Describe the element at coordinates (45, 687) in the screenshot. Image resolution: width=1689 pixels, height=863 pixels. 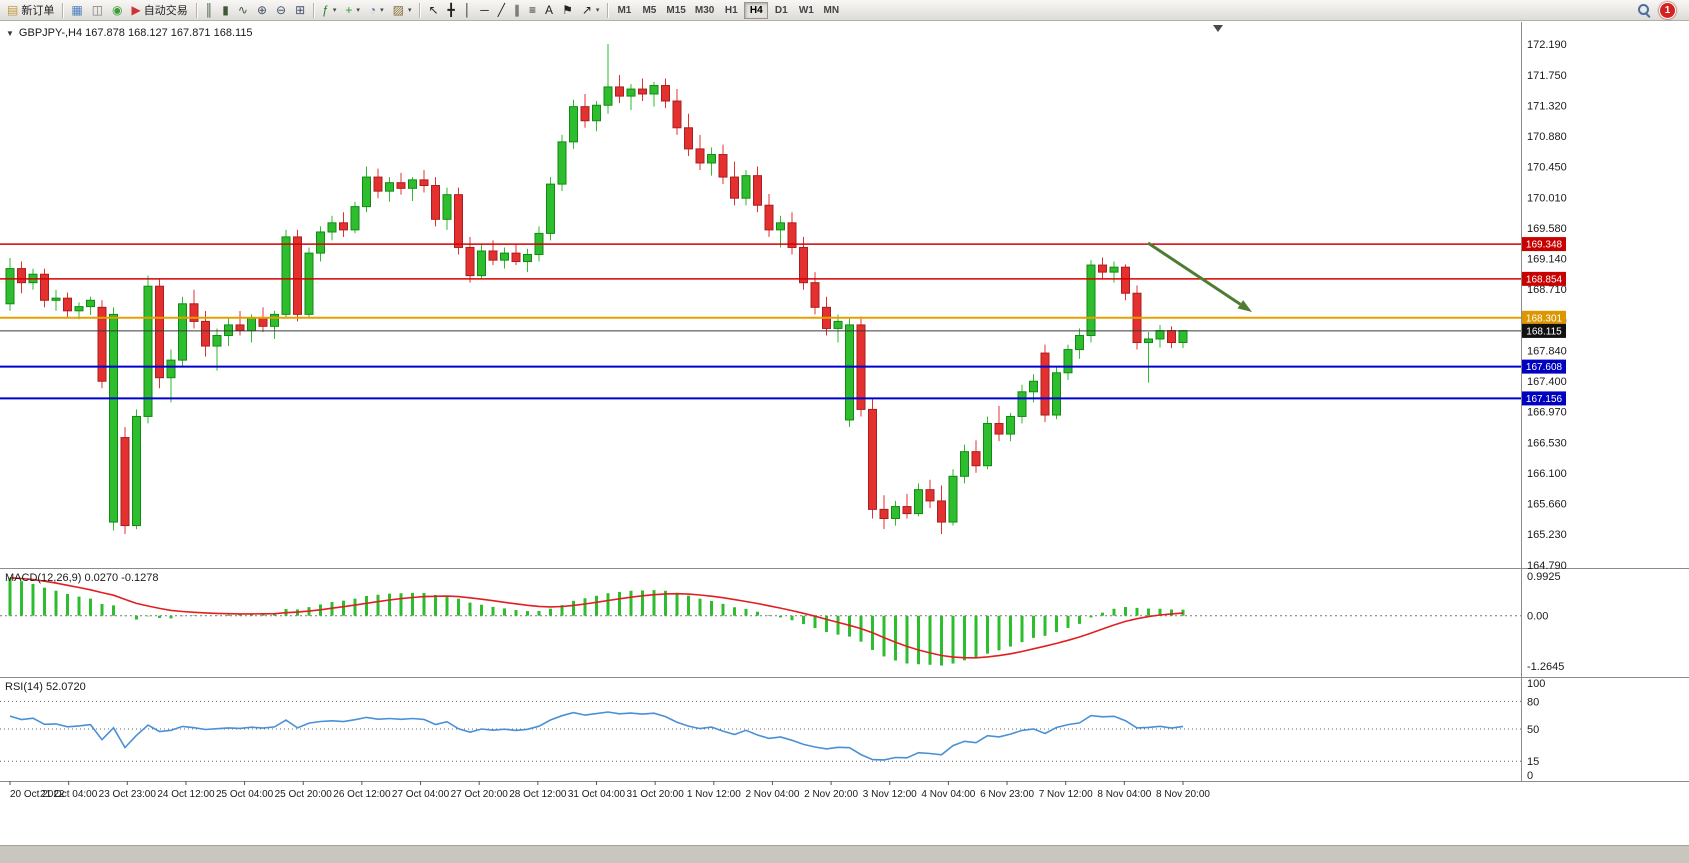
I see `rsi-label: RSI(14) 52.0720` at that location.